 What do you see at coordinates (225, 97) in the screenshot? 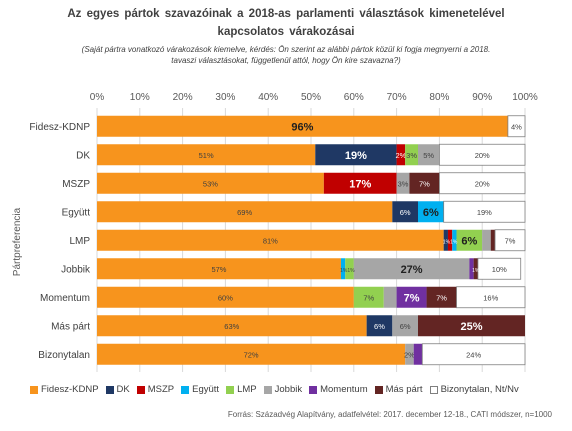
I see `x-tick-label: 30%` at bounding box center [225, 97].